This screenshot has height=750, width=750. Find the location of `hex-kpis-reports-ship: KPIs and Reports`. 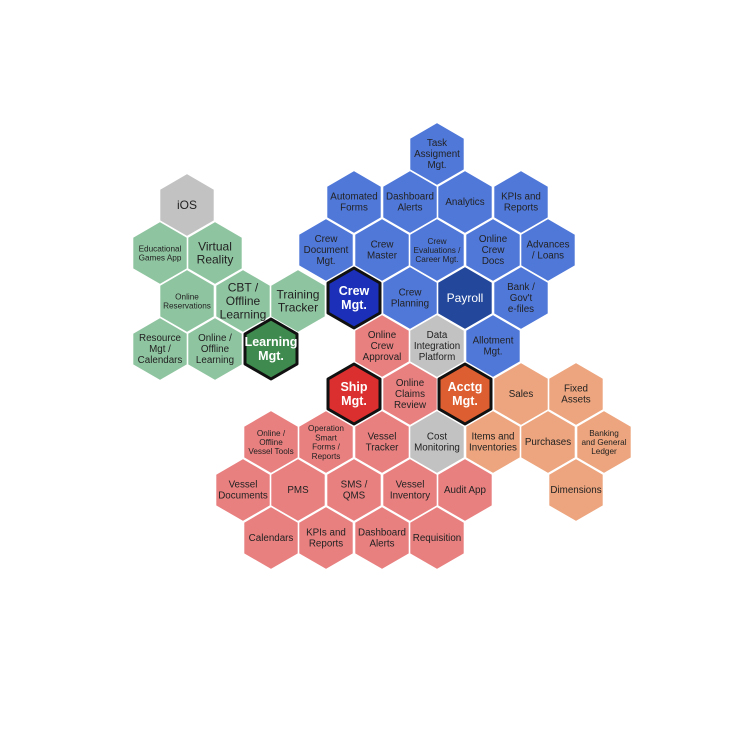

hex-kpis-reports-ship: KPIs and Reports is located at coordinates (326, 538).